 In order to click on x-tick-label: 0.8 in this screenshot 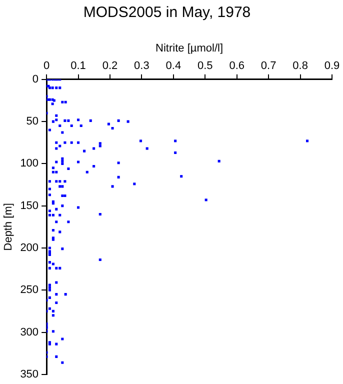, I will do `click(300, 66)`.